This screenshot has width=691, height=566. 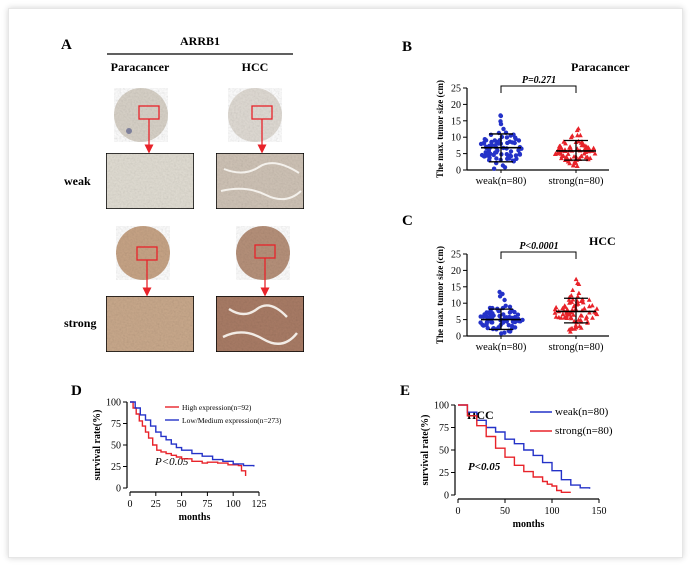 What do you see at coordinates (456, 138) in the screenshot?
I see `y-tick-label: 10` at bounding box center [456, 138].